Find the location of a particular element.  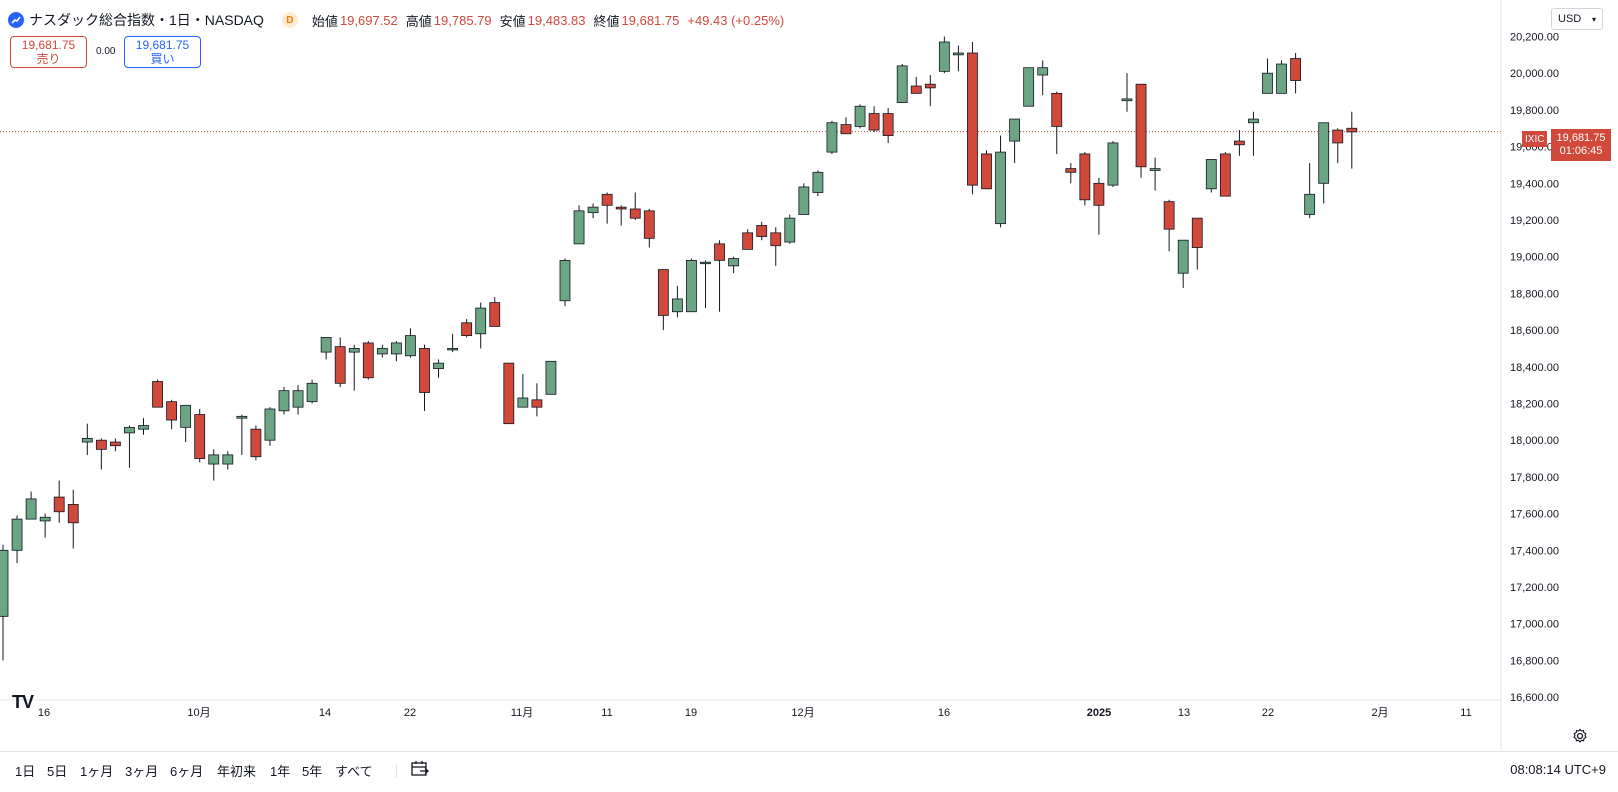

price-tick-label: 17,800.00 is located at coordinates (1534, 478).